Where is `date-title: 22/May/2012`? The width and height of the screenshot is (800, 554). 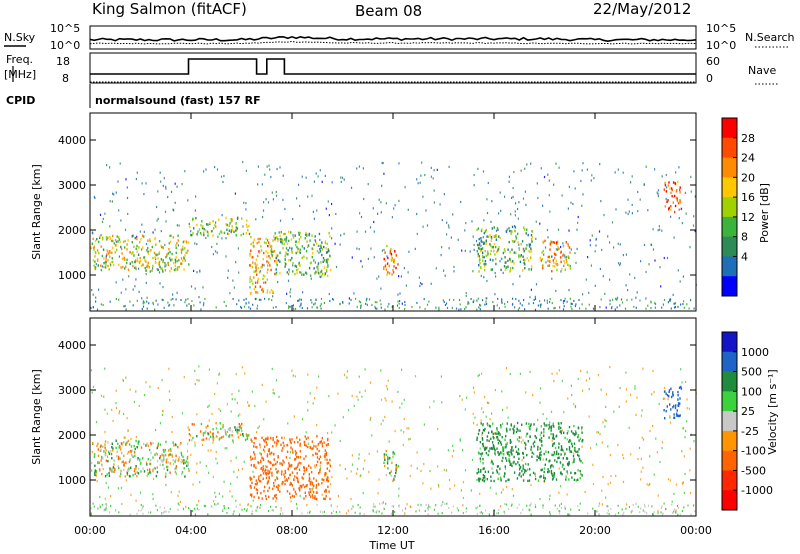 date-title: 22/May/2012 is located at coordinates (642, 9).